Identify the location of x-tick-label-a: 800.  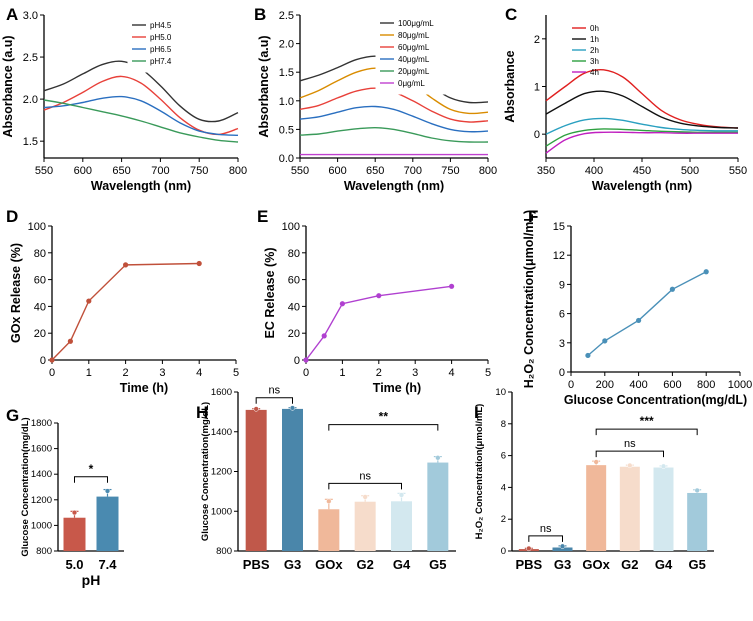
(238, 171).